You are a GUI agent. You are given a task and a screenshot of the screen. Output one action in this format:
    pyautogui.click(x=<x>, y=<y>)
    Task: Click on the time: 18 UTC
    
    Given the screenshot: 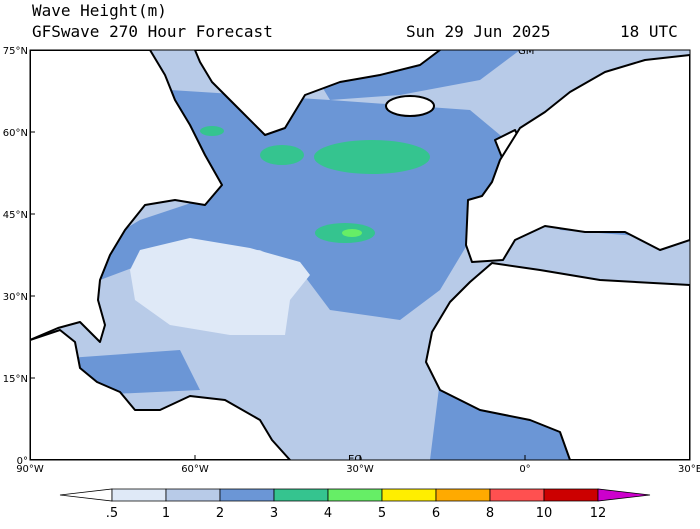 What is the action you would take?
    pyautogui.click(x=649, y=31)
    